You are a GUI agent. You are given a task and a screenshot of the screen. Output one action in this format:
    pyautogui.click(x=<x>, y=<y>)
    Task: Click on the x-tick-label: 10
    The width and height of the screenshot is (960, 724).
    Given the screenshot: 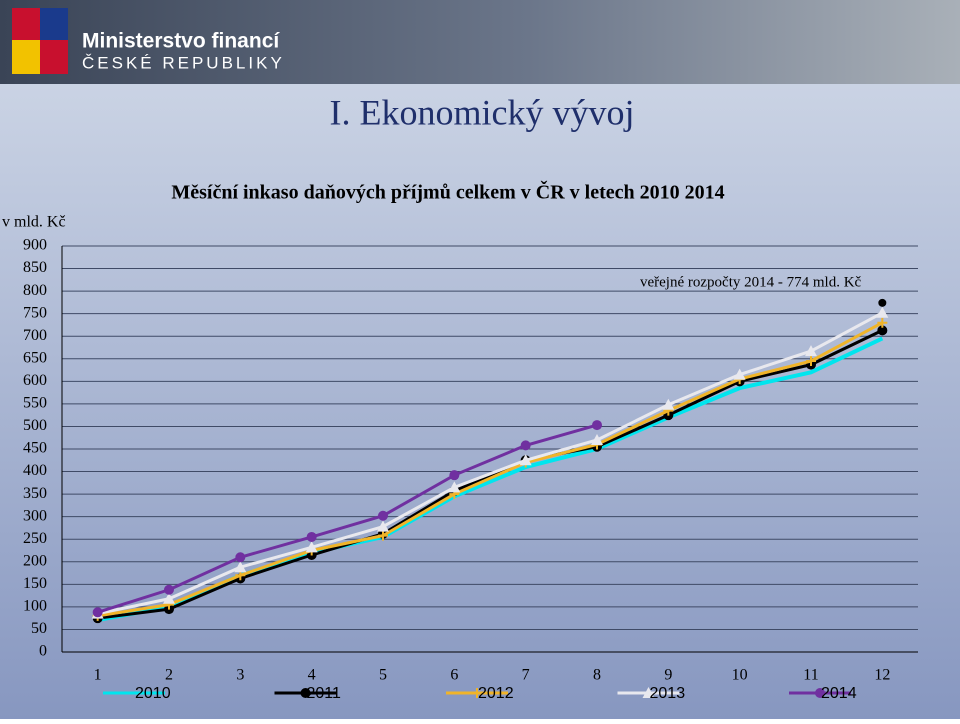 What is the action you would take?
    pyautogui.click(x=740, y=675)
    